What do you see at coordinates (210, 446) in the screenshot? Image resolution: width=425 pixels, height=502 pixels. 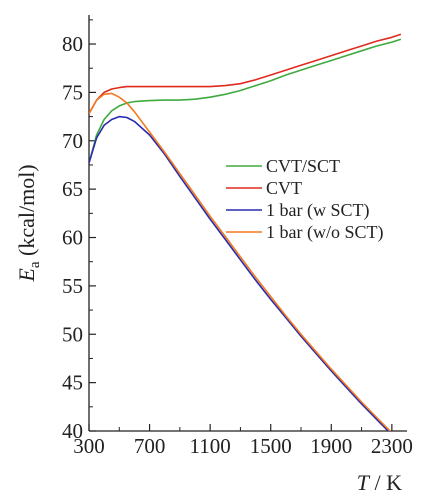 I see `x-tick-label: 1100` at bounding box center [210, 446].